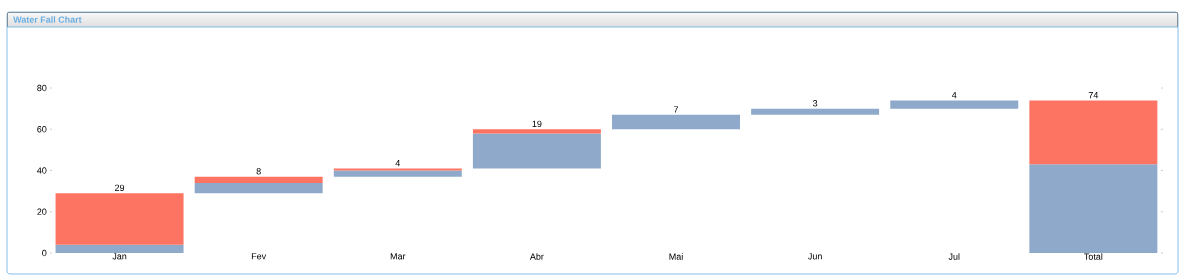 The width and height of the screenshot is (1186, 279). What do you see at coordinates (259, 256) in the screenshot?
I see `x-tick-label: Fev` at bounding box center [259, 256].